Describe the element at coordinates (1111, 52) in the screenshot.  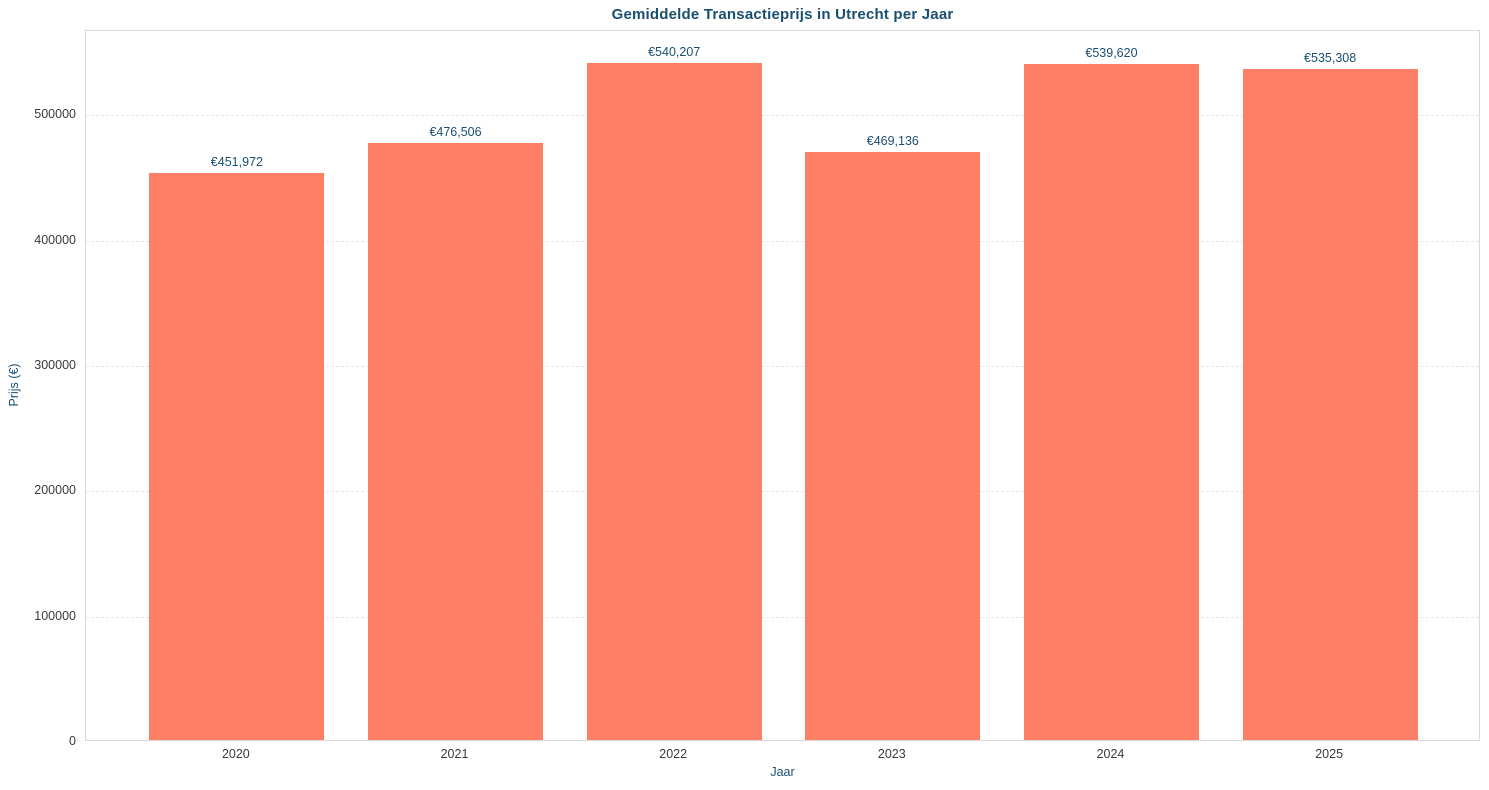
I see `bar-value-label: €539,620` at that location.